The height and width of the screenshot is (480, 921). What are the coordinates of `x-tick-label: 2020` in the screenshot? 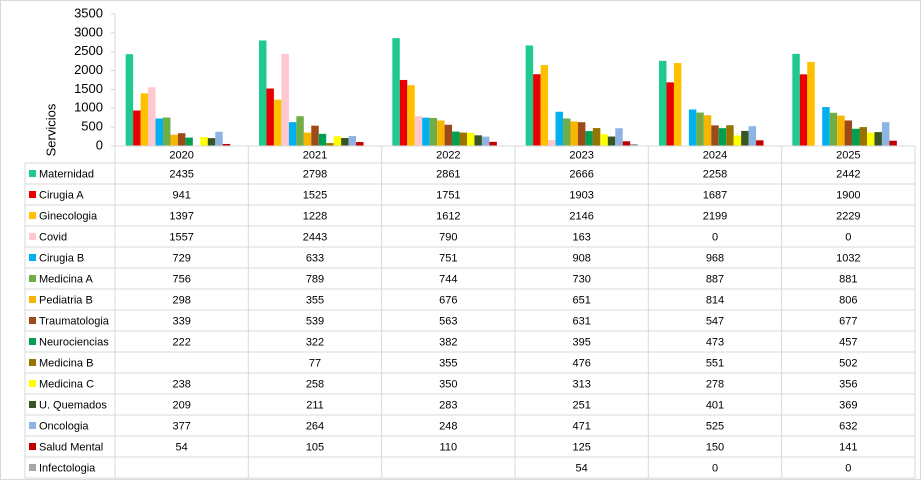 It's located at (181, 155).